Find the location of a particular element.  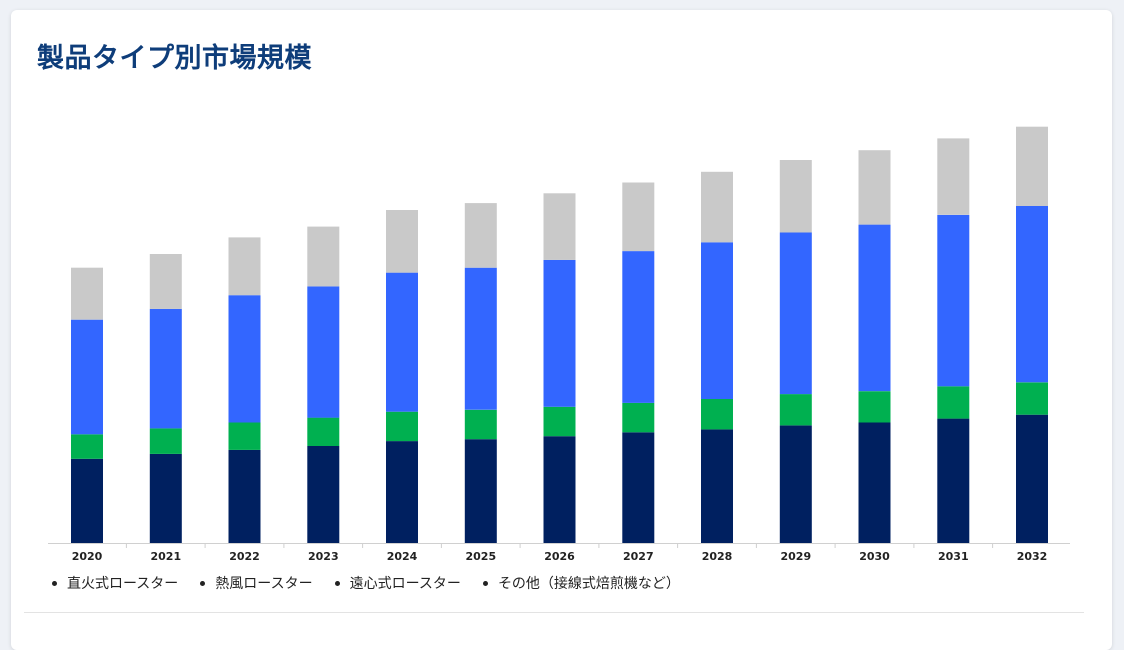

x-tick-label-2020: 2020 is located at coordinates (87, 556).